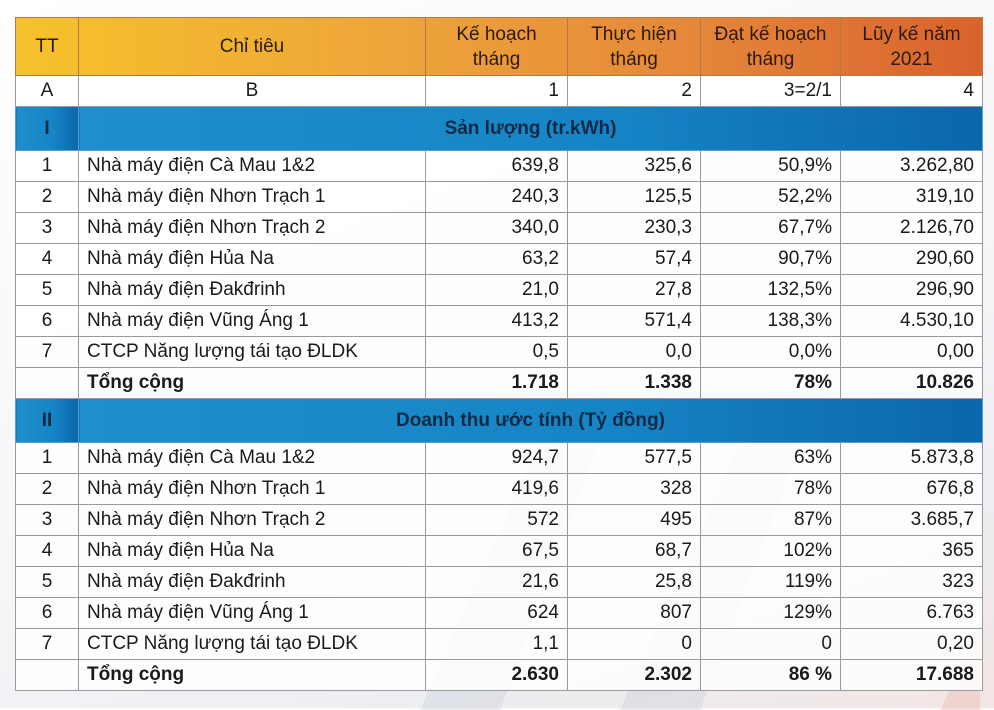 The width and height of the screenshot is (994, 710). Describe the element at coordinates (496, 383) in the screenshot. I see `table-cell: 1.718` at that location.